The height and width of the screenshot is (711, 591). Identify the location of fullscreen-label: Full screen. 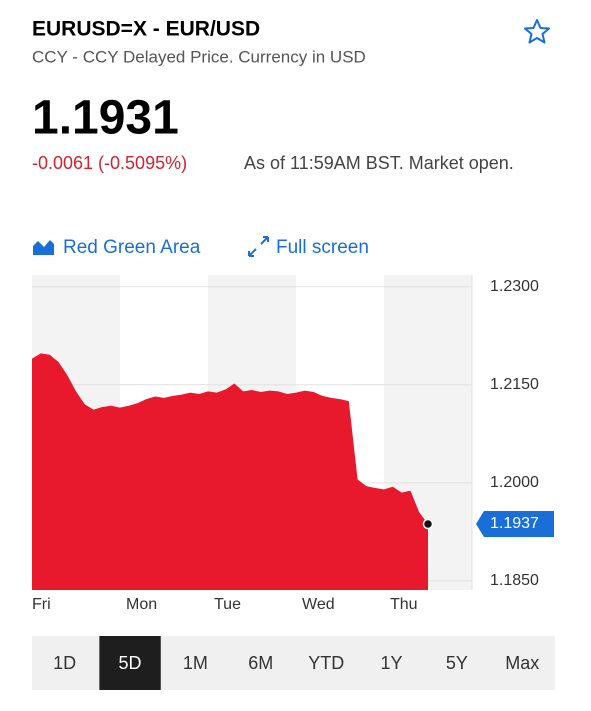
(322, 247).